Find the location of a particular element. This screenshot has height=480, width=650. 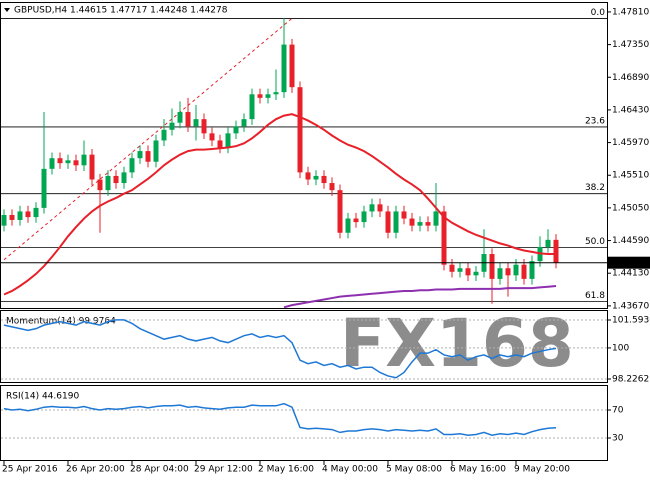

y-tick-label: 1.43670 is located at coordinates (630, 306).